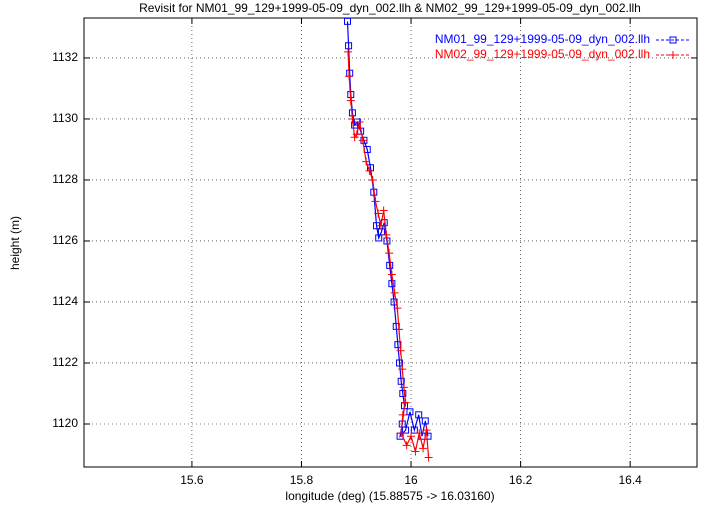 The width and height of the screenshot is (721, 505). What do you see at coordinates (65, 301) in the screenshot?
I see `y-tick-label: 1124` at bounding box center [65, 301].